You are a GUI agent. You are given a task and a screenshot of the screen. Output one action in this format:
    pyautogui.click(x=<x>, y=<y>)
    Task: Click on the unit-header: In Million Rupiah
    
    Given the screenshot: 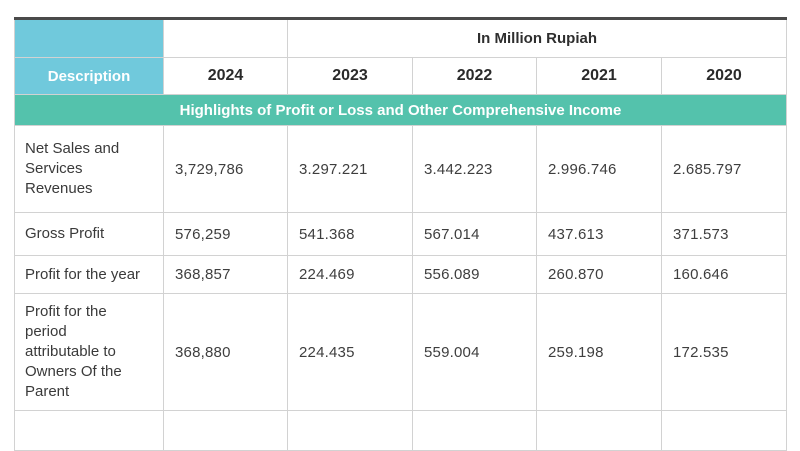 What is the action you would take?
    pyautogui.click(x=537, y=38)
    